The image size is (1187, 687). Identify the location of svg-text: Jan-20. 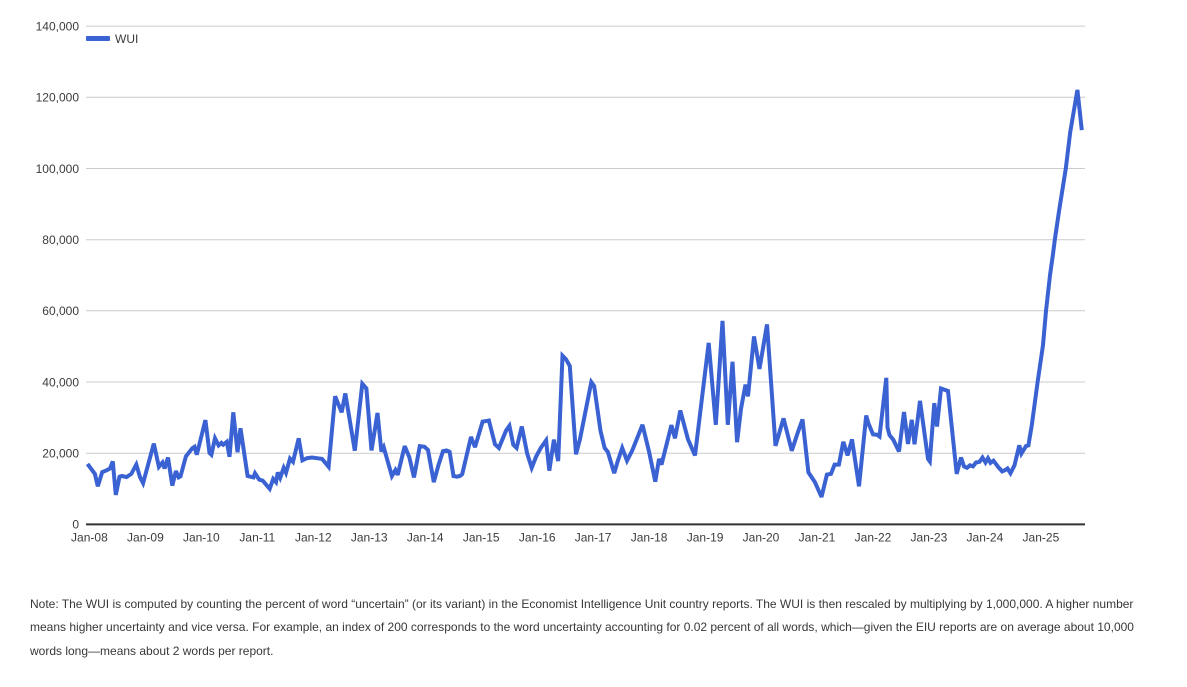
(761, 538).